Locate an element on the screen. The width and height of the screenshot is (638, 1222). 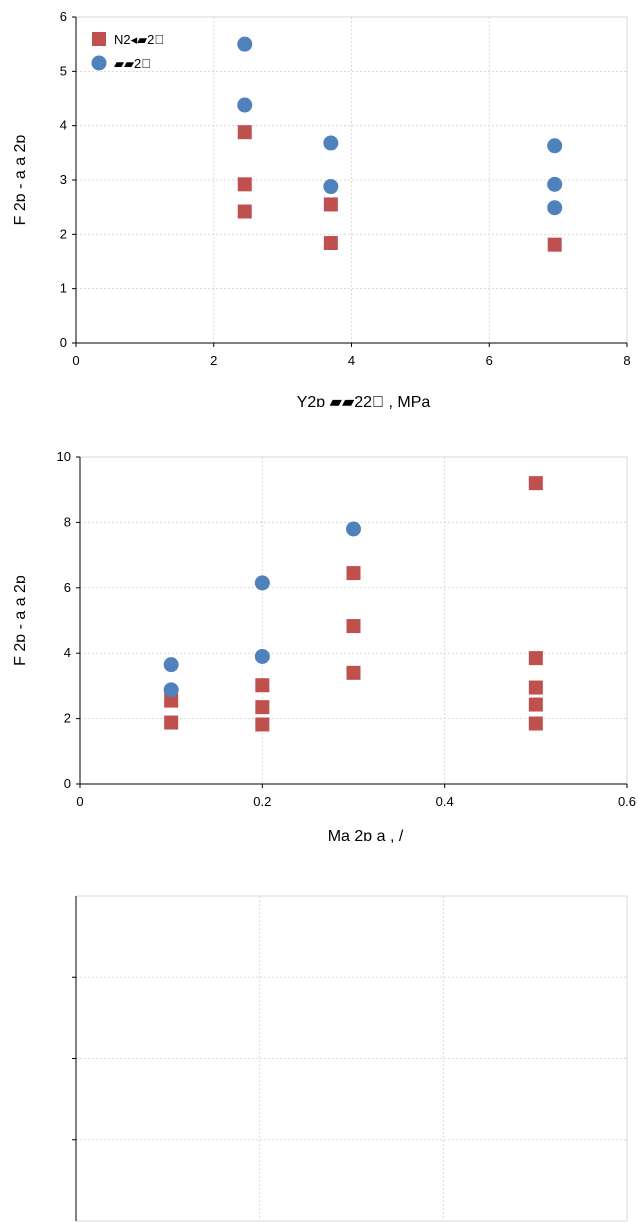
y-tick-label: 5 is located at coordinates (63, 70).